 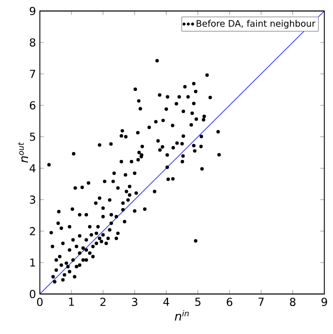 I want to click on y-tick-label: 5, so click(x=32, y=136).